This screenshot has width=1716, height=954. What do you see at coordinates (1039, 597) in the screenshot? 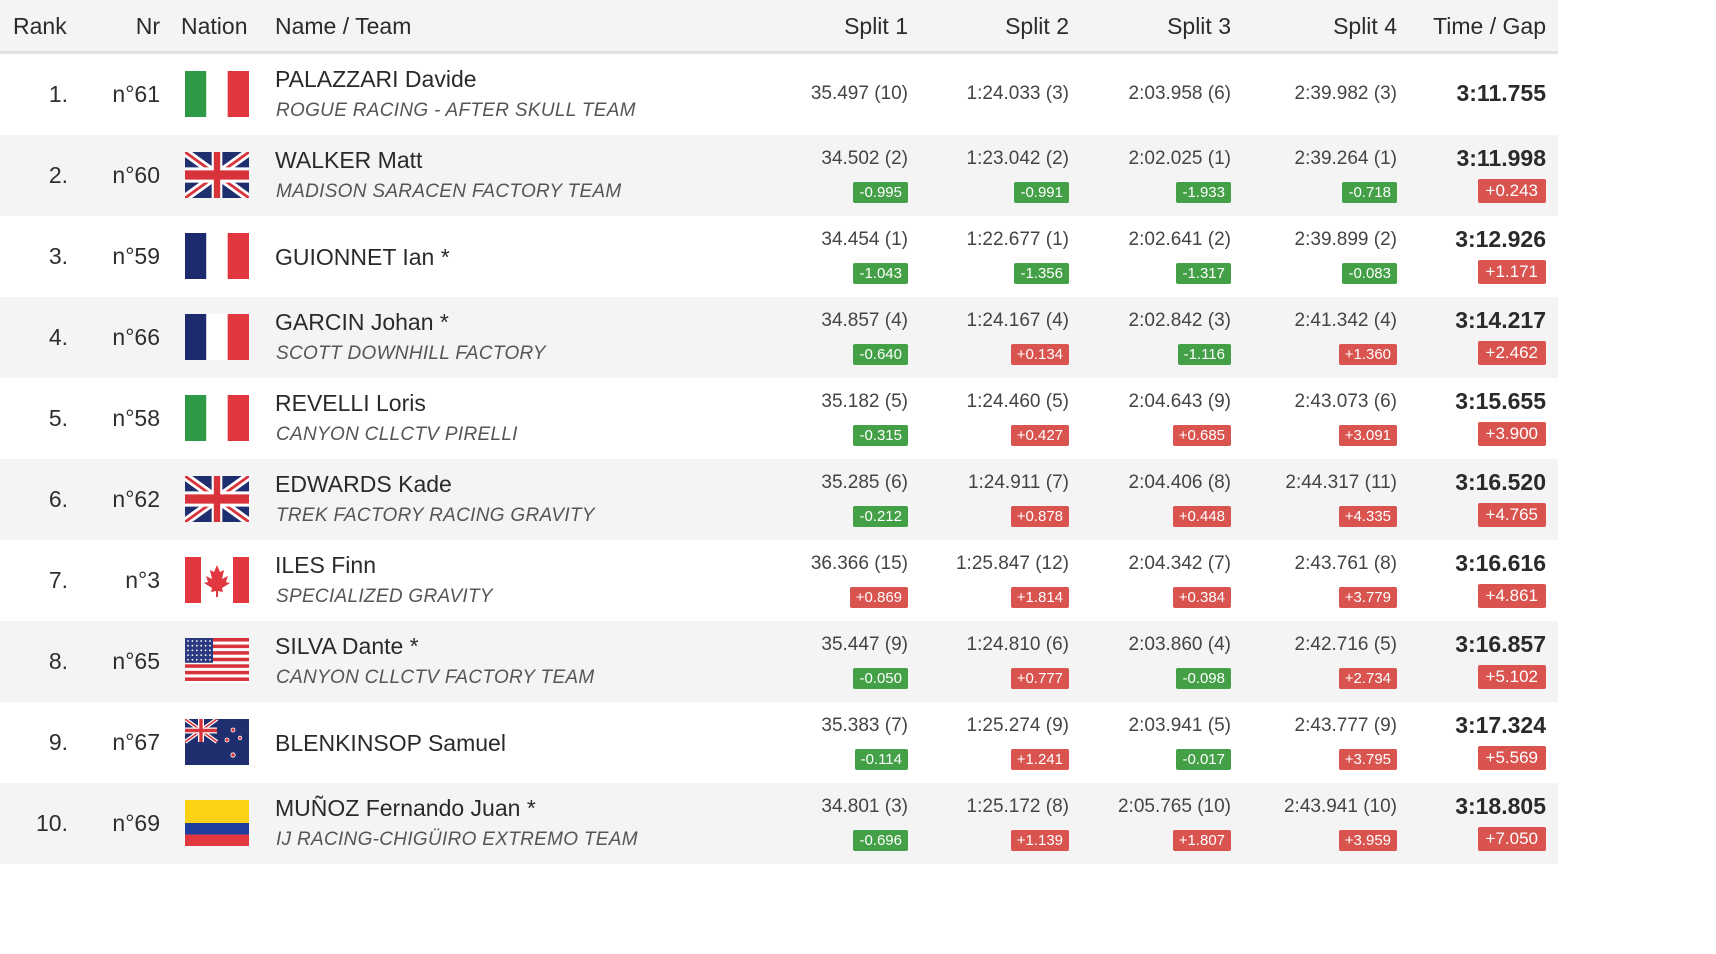
I see `split-diff-badge: +1.814` at bounding box center [1039, 597].